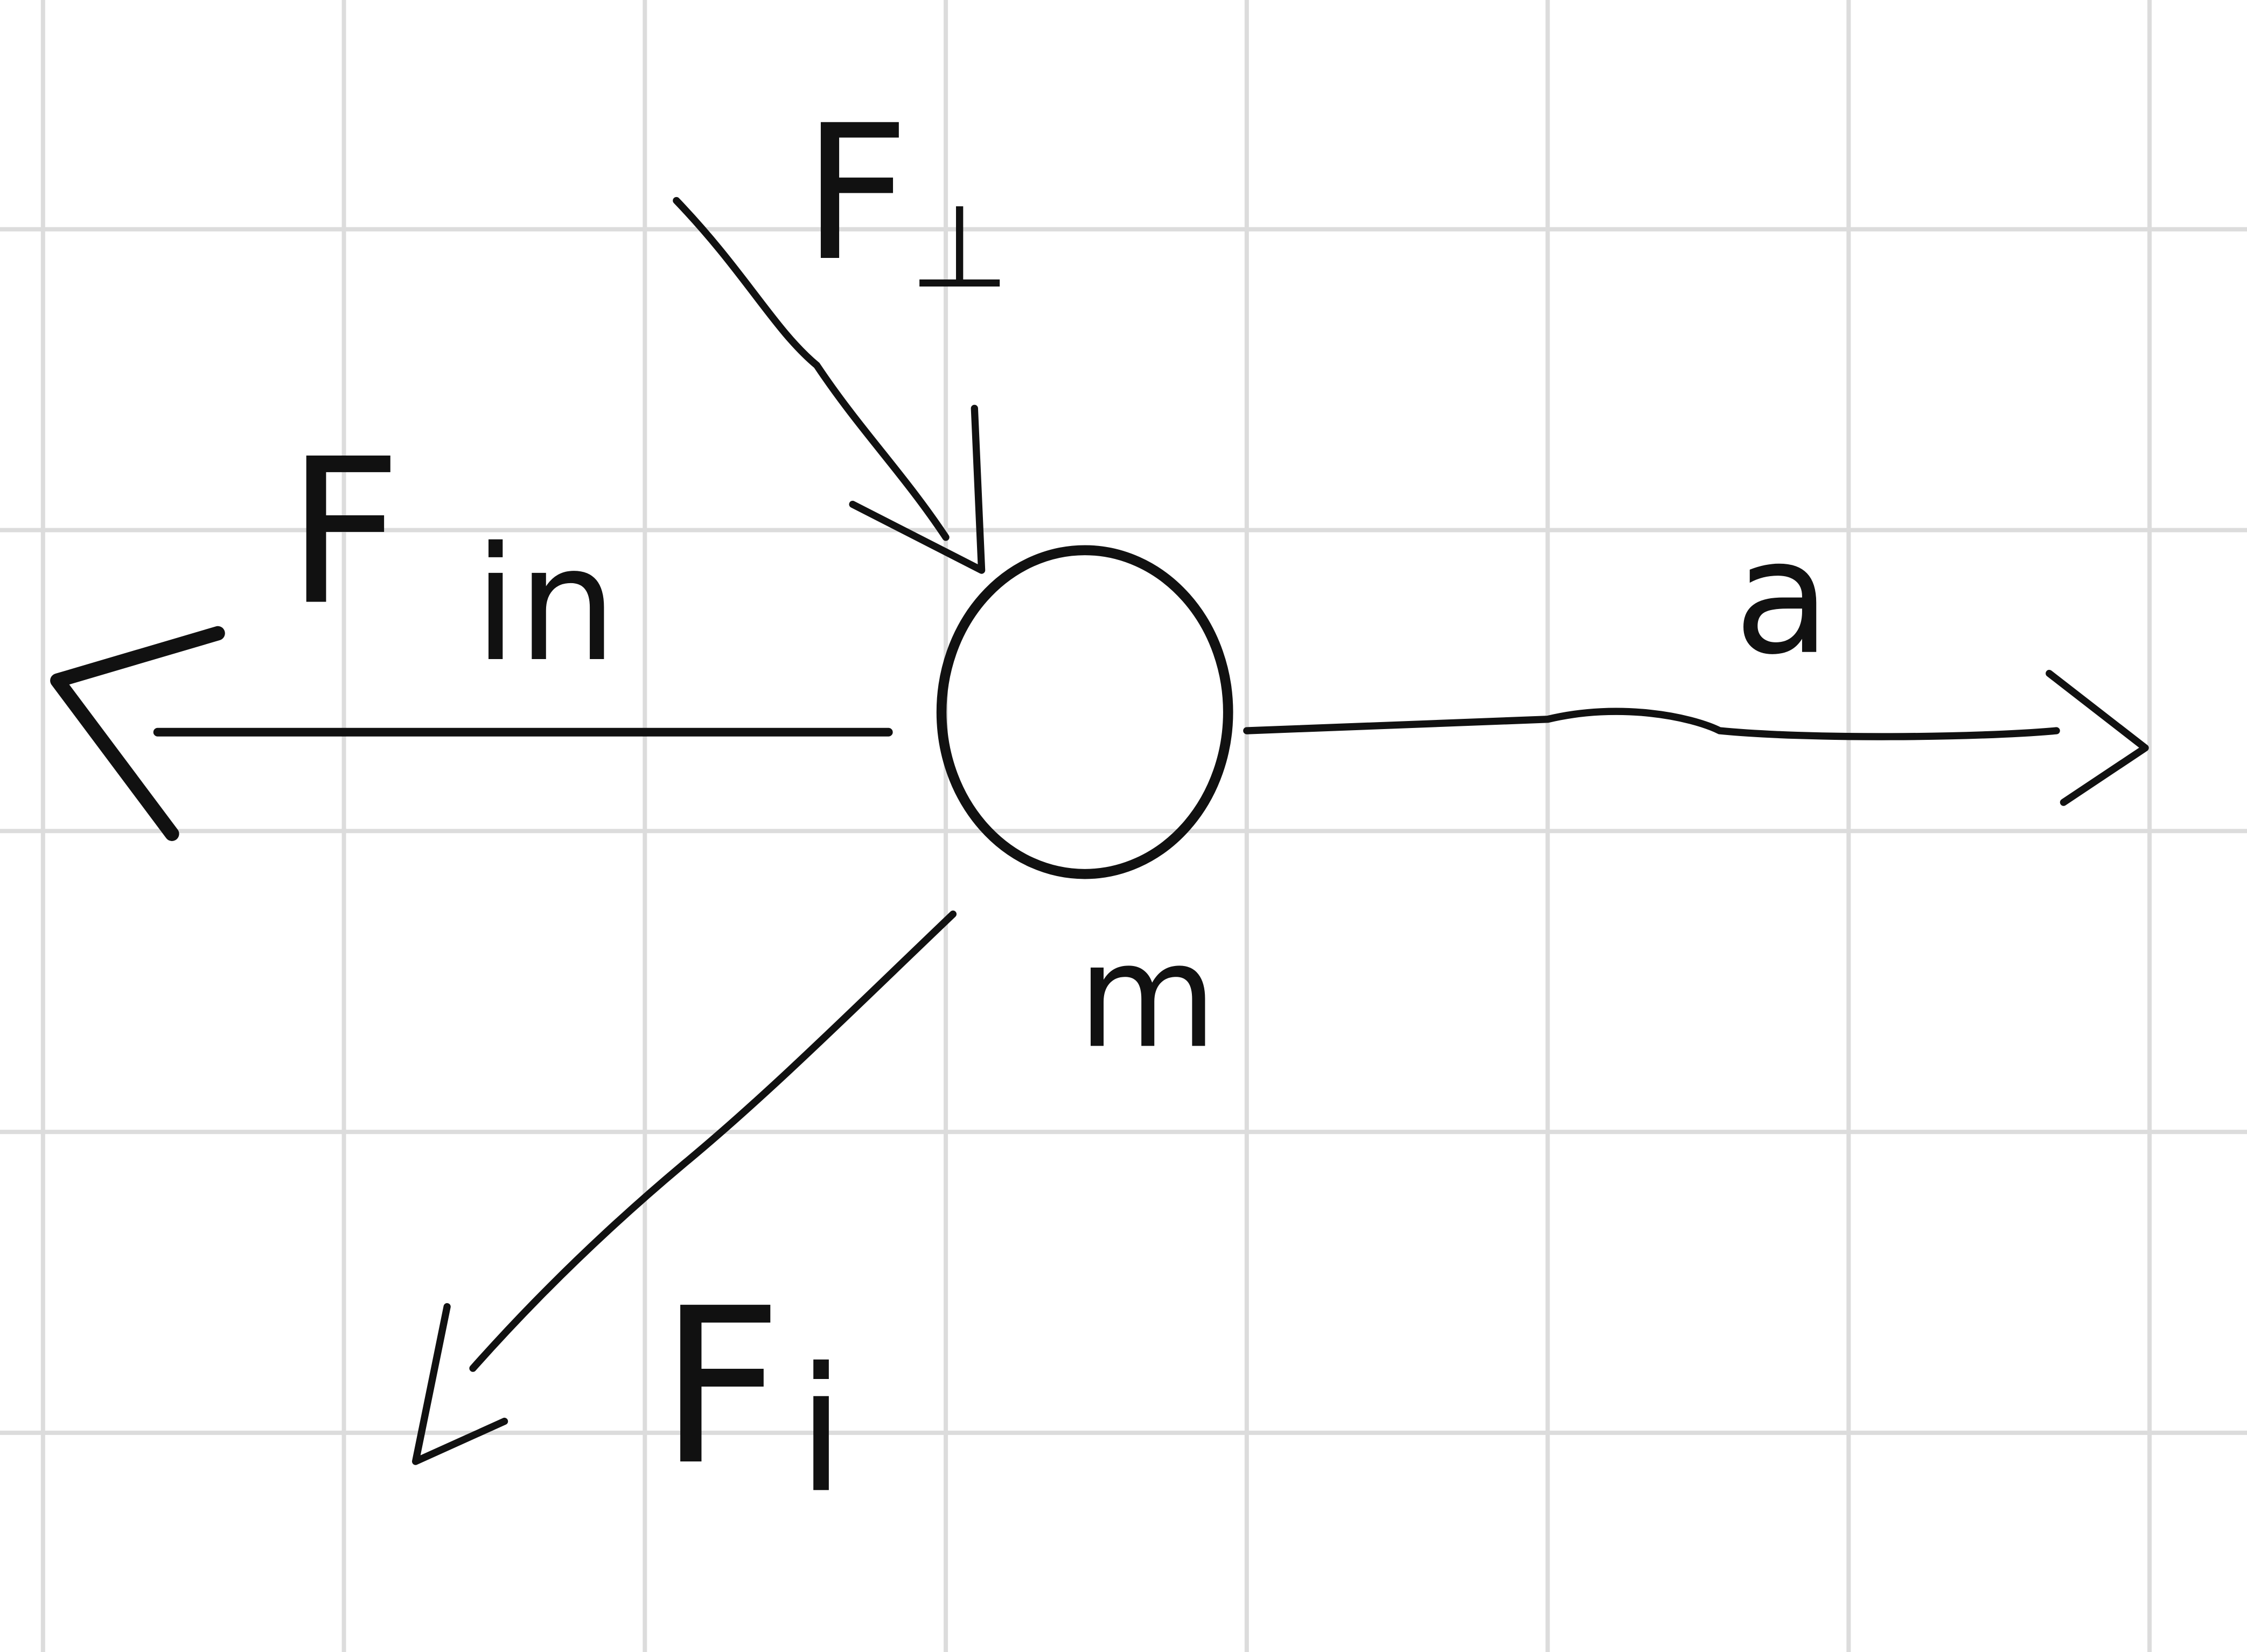 Image resolution: width=2247 pixels, height=1652 pixels. Describe the element at coordinates (821, 1431) in the screenshot. I see `label-sub: i` at that location.